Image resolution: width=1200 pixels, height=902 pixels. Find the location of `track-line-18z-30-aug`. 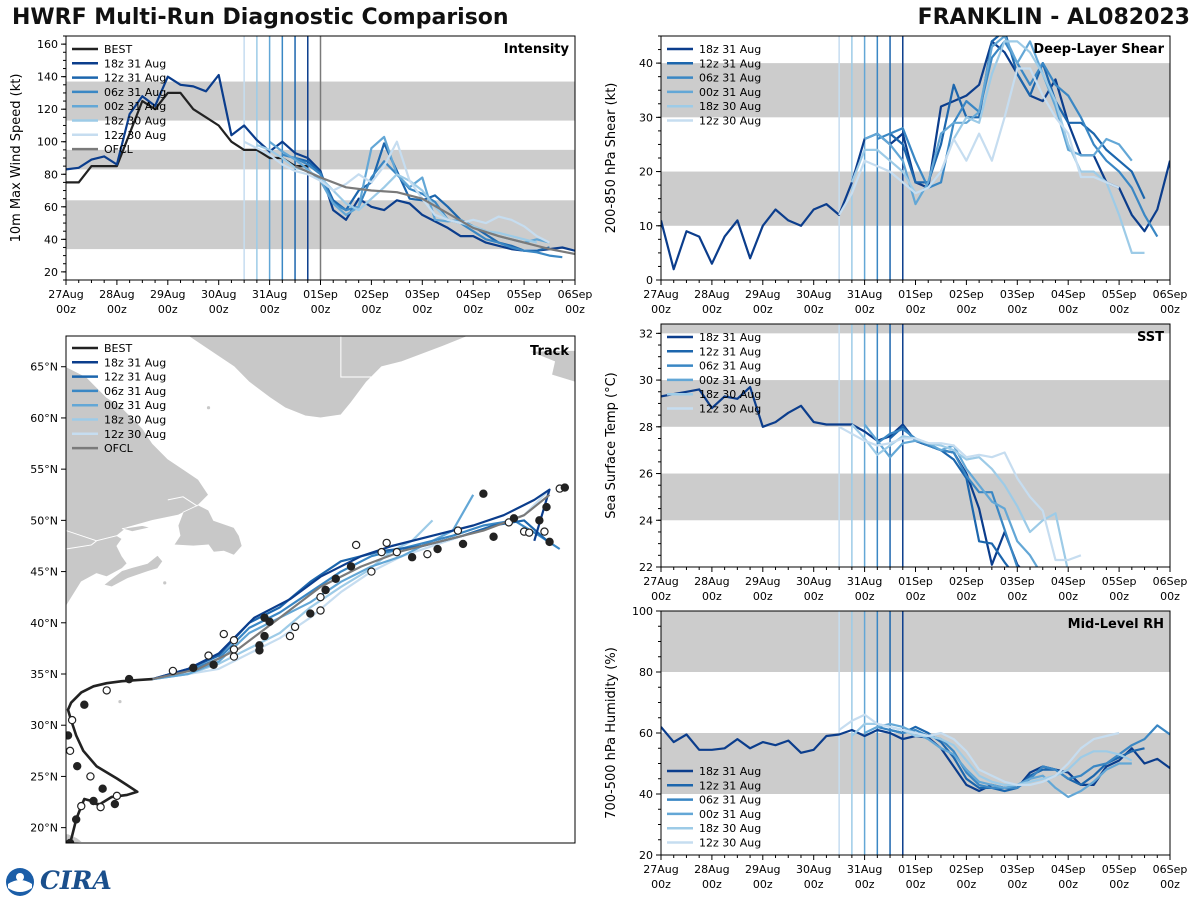

track-line-18z-30-aug is located at coordinates (293, 600).